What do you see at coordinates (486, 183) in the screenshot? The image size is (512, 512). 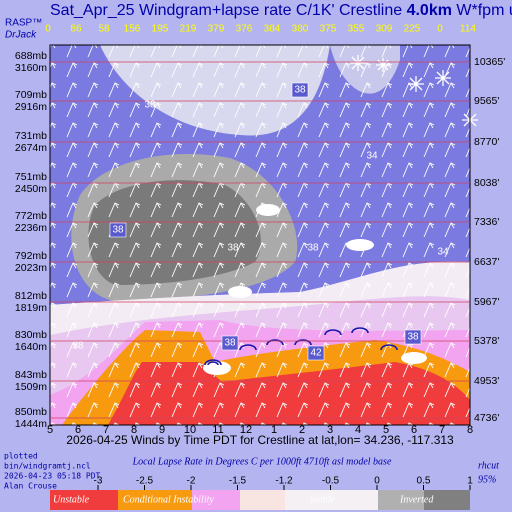 I see `right-altitude-label: 8038'` at bounding box center [486, 183].